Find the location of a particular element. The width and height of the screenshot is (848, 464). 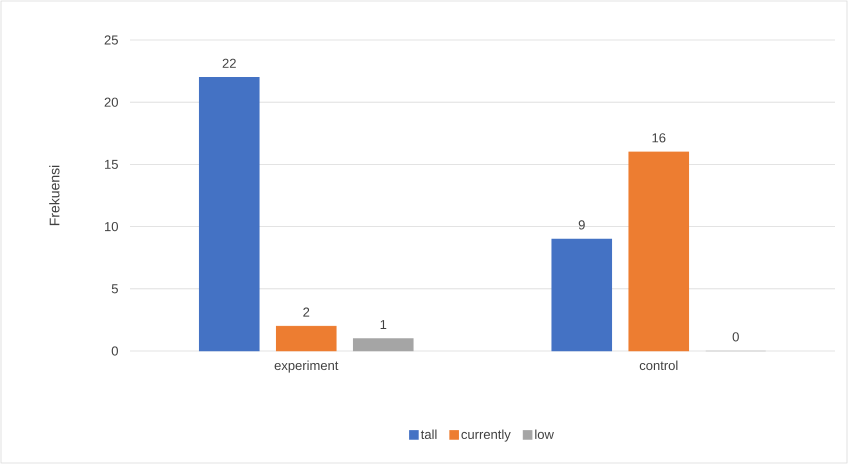

x-tick-label: control is located at coordinates (659, 365).